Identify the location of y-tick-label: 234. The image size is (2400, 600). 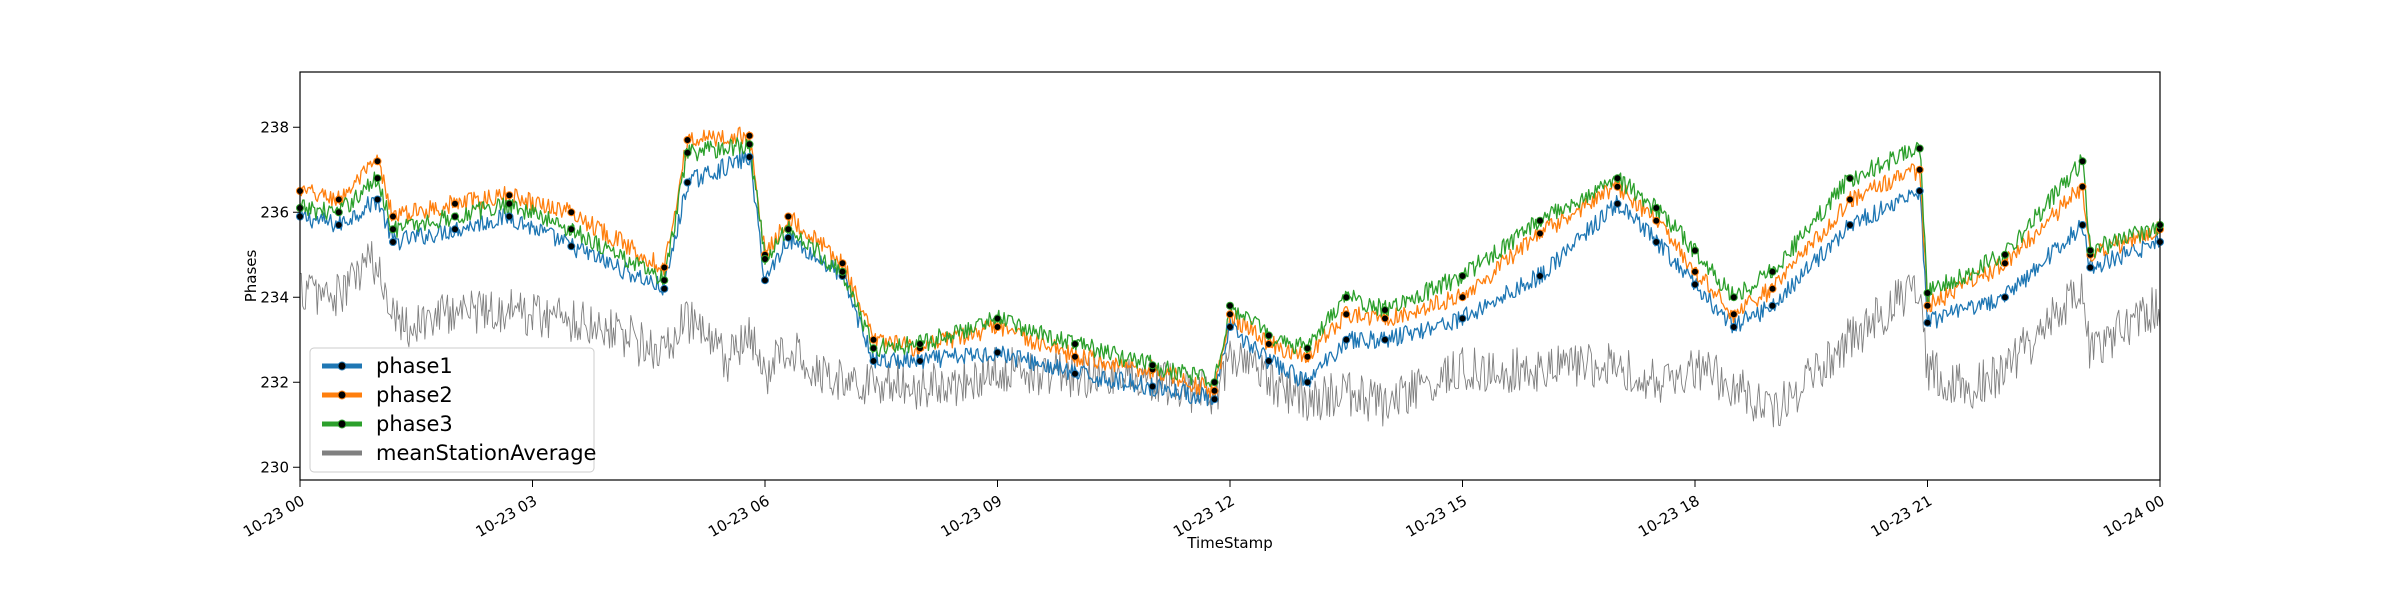
(274, 297).